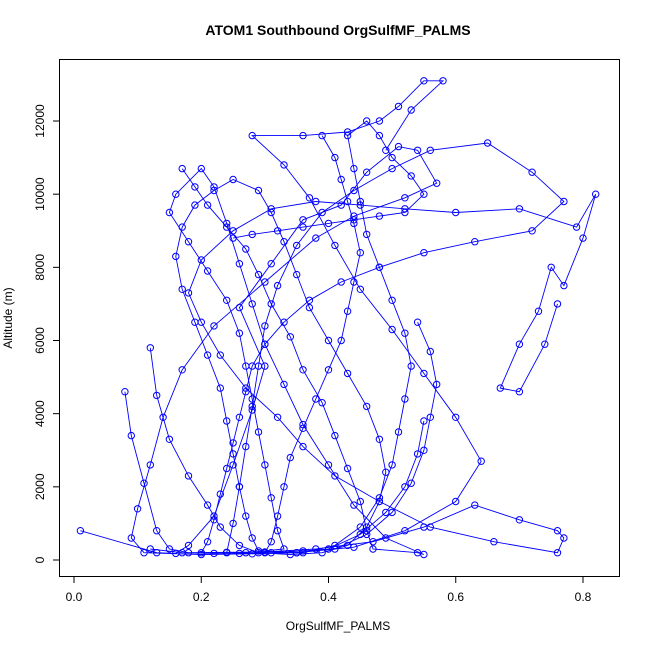  I want to click on y-axis: 0 2000 4000 6000 8000 10000 12000, so click(46, 333).